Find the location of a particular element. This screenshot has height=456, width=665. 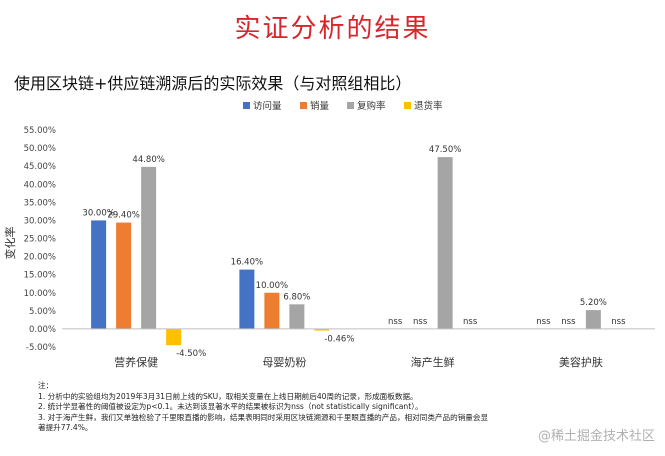

watermark: @稀土掘金技术社区 is located at coordinates (596, 436).